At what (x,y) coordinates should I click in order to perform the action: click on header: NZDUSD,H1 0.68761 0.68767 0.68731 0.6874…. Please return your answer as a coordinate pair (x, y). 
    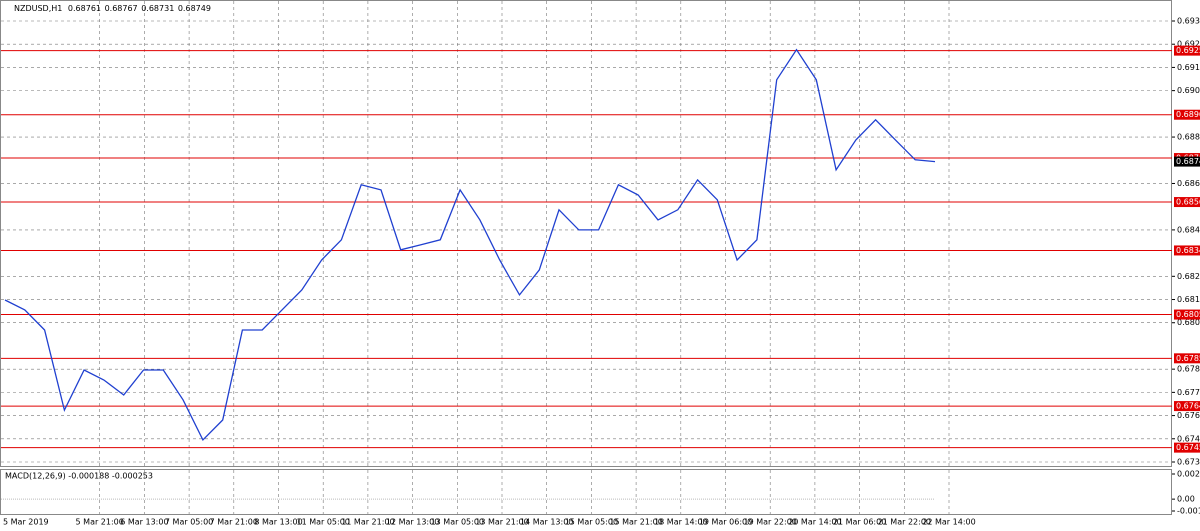
    Looking at the image, I should click on (112, 8).